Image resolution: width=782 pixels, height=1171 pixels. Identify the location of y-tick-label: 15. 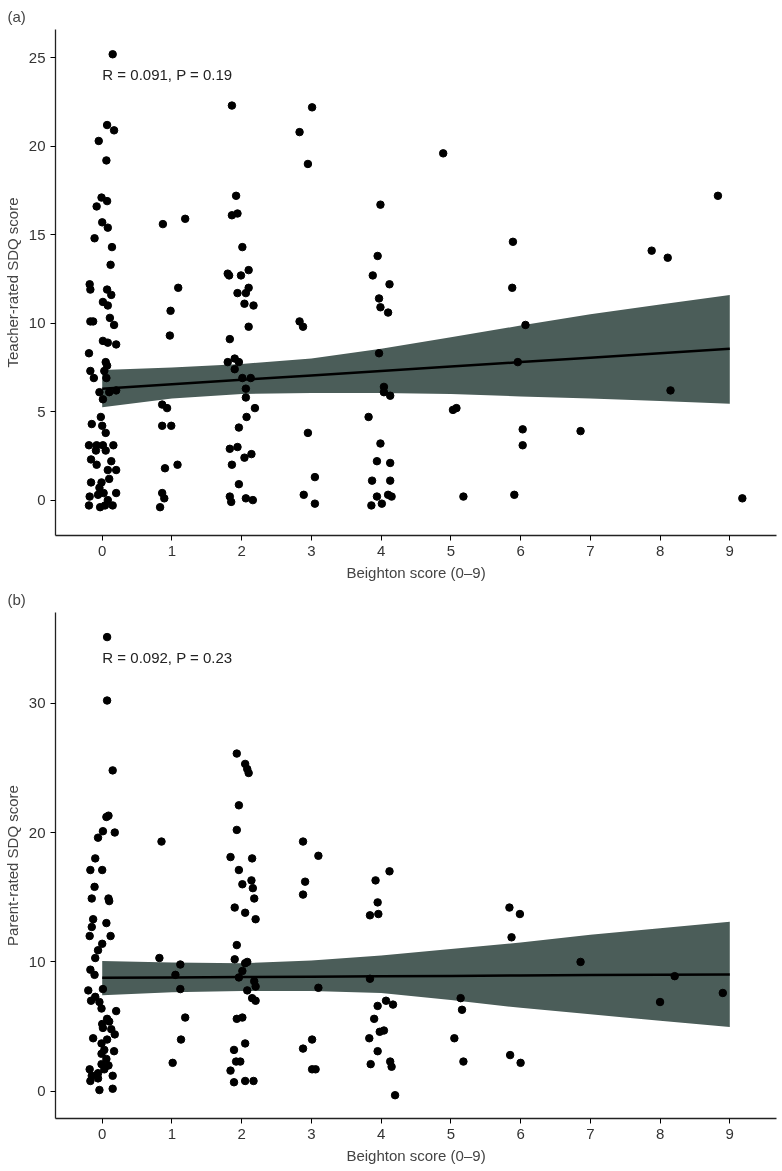
(37, 234).